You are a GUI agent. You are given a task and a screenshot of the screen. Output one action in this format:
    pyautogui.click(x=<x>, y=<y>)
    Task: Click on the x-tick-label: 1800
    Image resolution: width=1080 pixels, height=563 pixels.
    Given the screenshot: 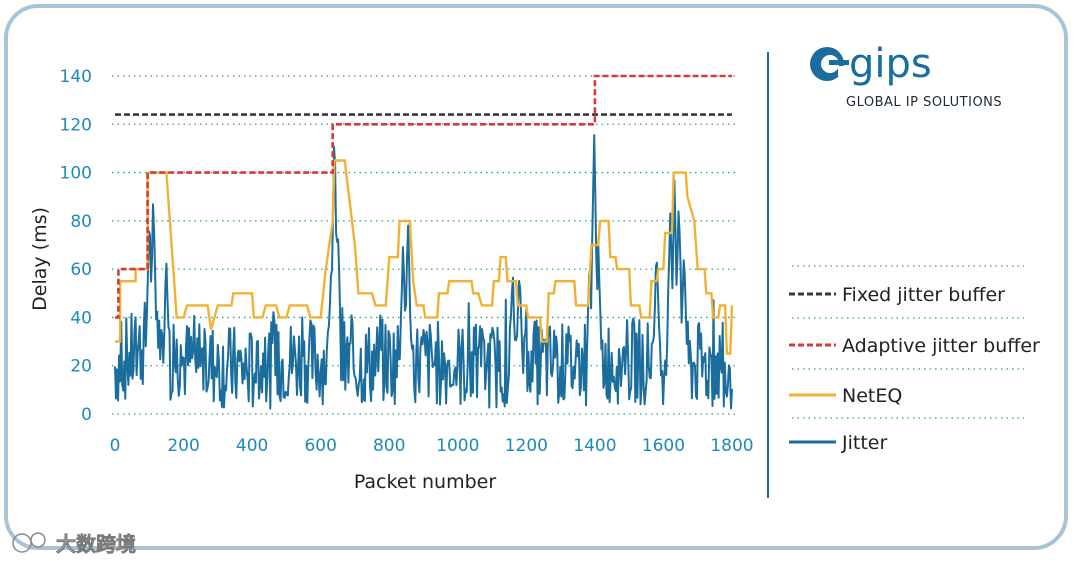 What is the action you would take?
    pyautogui.click(x=731, y=446)
    